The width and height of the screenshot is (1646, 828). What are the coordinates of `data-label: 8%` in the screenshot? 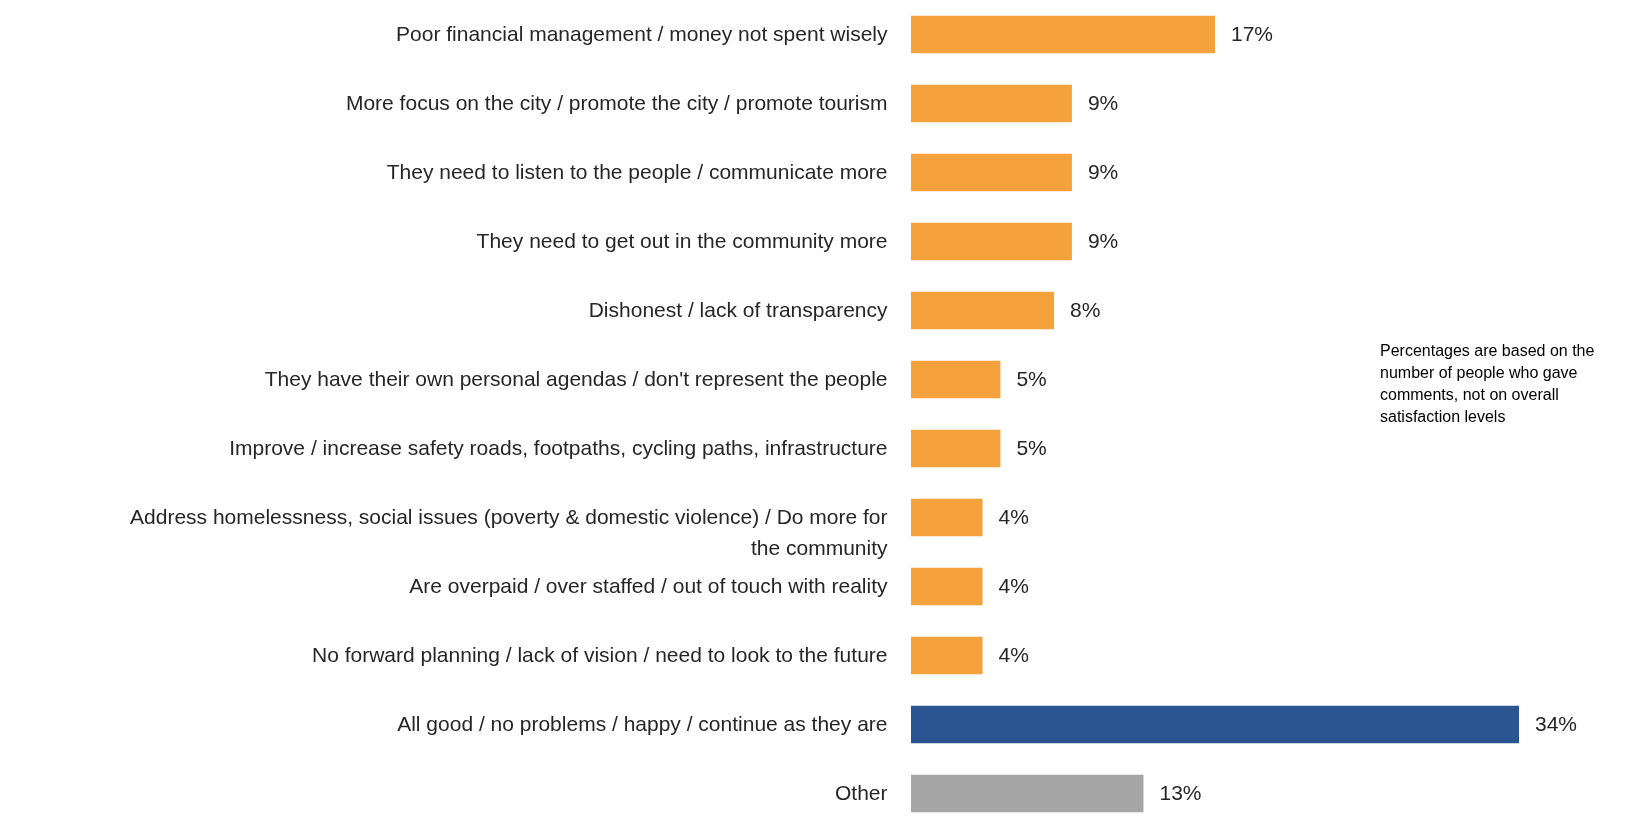 It's located at (1085, 309).